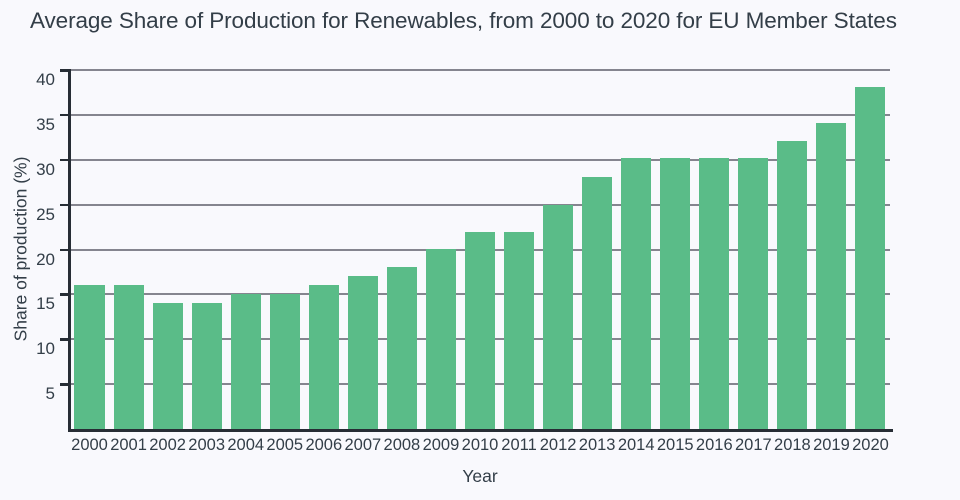 The width and height of the screenshot is (960, 500). Describe the element at coordinates (792, 284) in the screenshot. I see `bar-2018` at that location.